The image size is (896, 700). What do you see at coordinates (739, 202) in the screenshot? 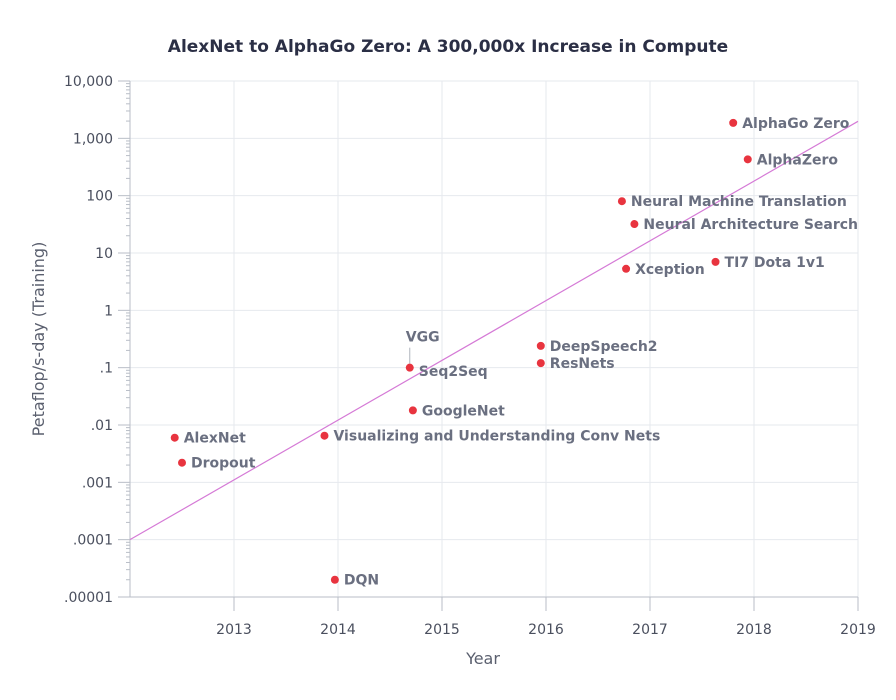
I see `point-label-neural-machine-translation: Neural Machine Translation` at bounding box center [739, 202].